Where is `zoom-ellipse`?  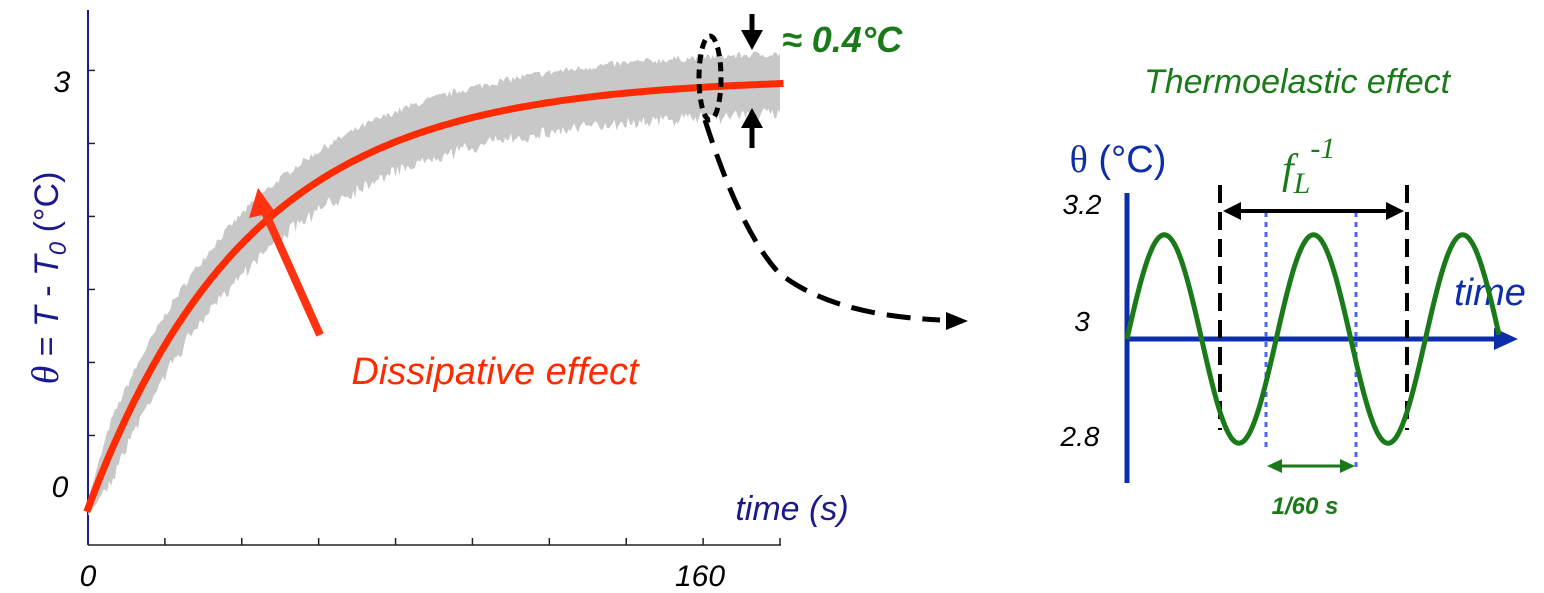
zoom-ellipse is located at coordinates (710, 78).